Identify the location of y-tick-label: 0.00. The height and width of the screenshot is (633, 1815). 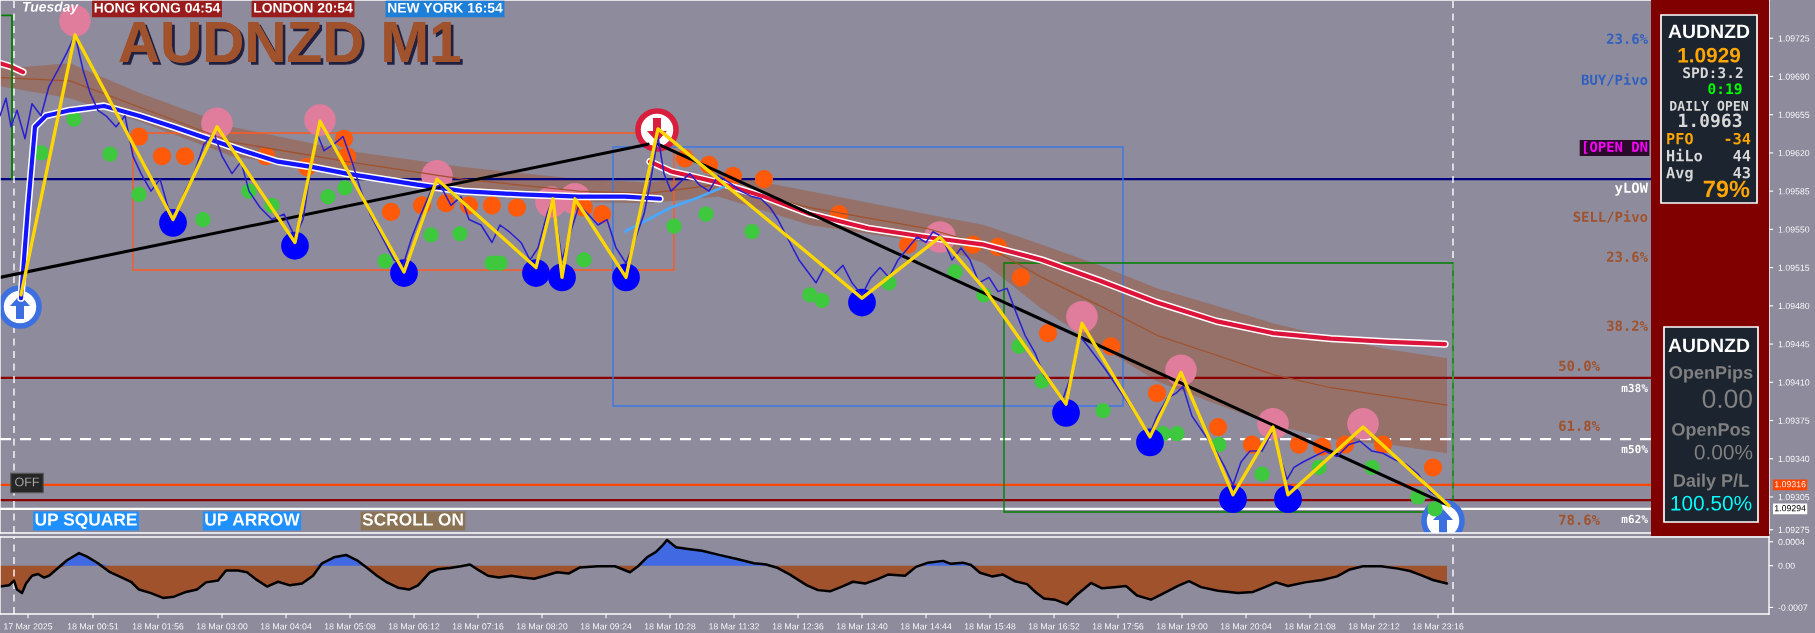
(1786, 565).